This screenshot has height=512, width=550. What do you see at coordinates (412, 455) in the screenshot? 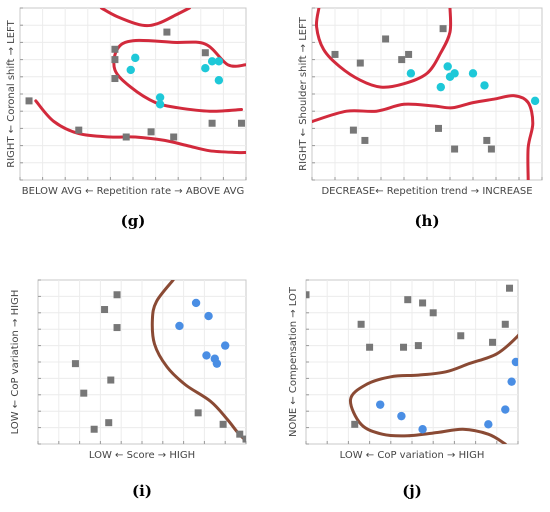
I see `x-axis-label: LOW ← CoP variation → HIGH` at bounding box center [412, 455].